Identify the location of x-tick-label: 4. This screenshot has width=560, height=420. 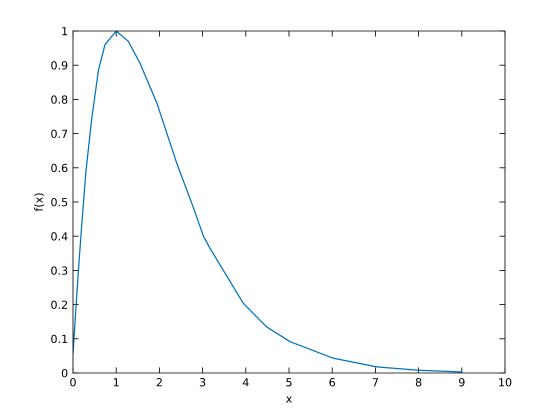
(245, 382).